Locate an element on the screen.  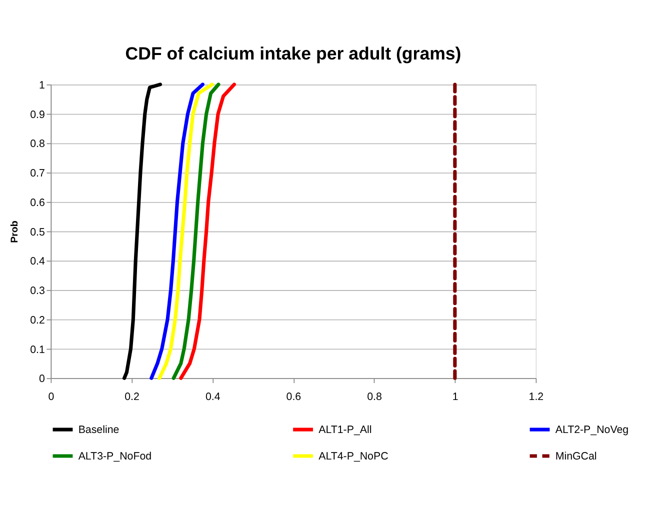
legend-label: MinGCal is located at coordinates (576, 456).